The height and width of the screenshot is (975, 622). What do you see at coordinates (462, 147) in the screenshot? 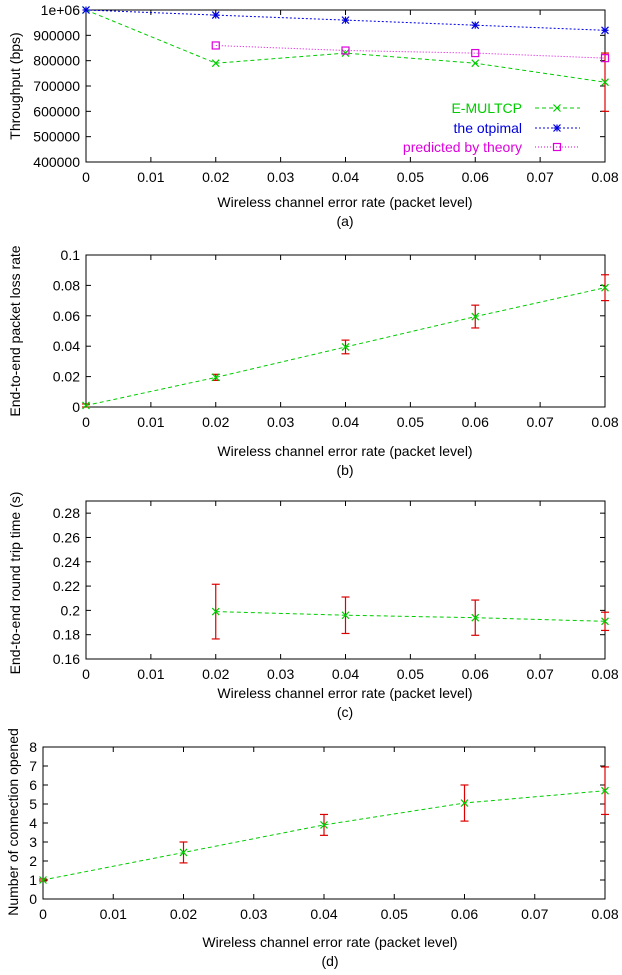
I see `legend-label: predicted by theory` at bounding box center [462, 147].